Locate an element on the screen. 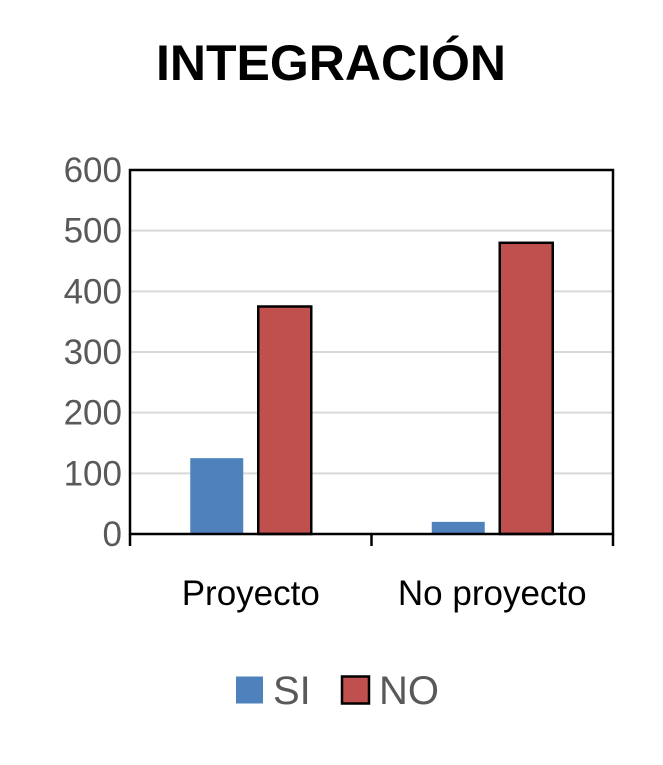 The width and height of the screenshot is (663, 765). y-tick-label: 500 is located at coordinates (93, 231).